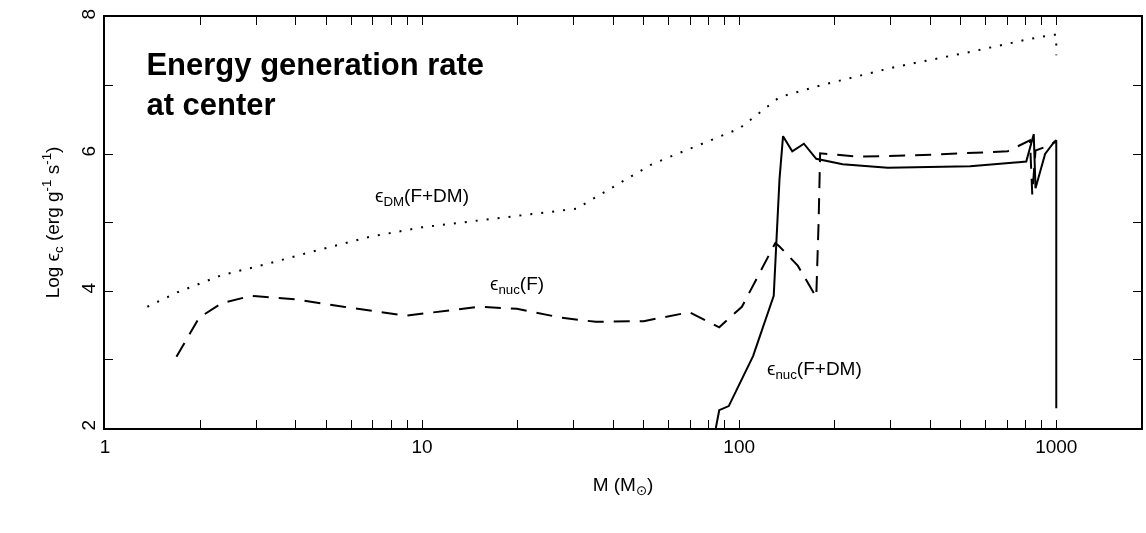  Describe the element at coordinates (422, 446) in the screenshot. I see `x-tick-label: 10` at that location.